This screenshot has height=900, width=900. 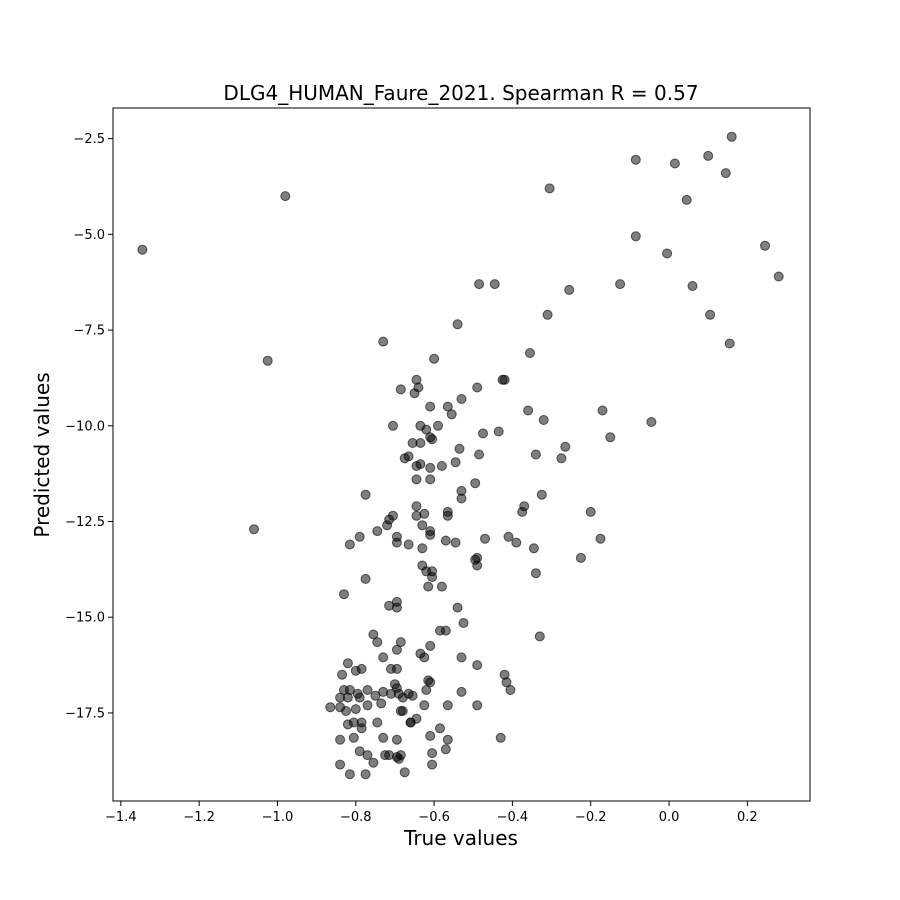 What do you see at coordinates (85, 618) in the screenshot?
I see `y-tick-label: −15.0` at bounding box center [85, 618].